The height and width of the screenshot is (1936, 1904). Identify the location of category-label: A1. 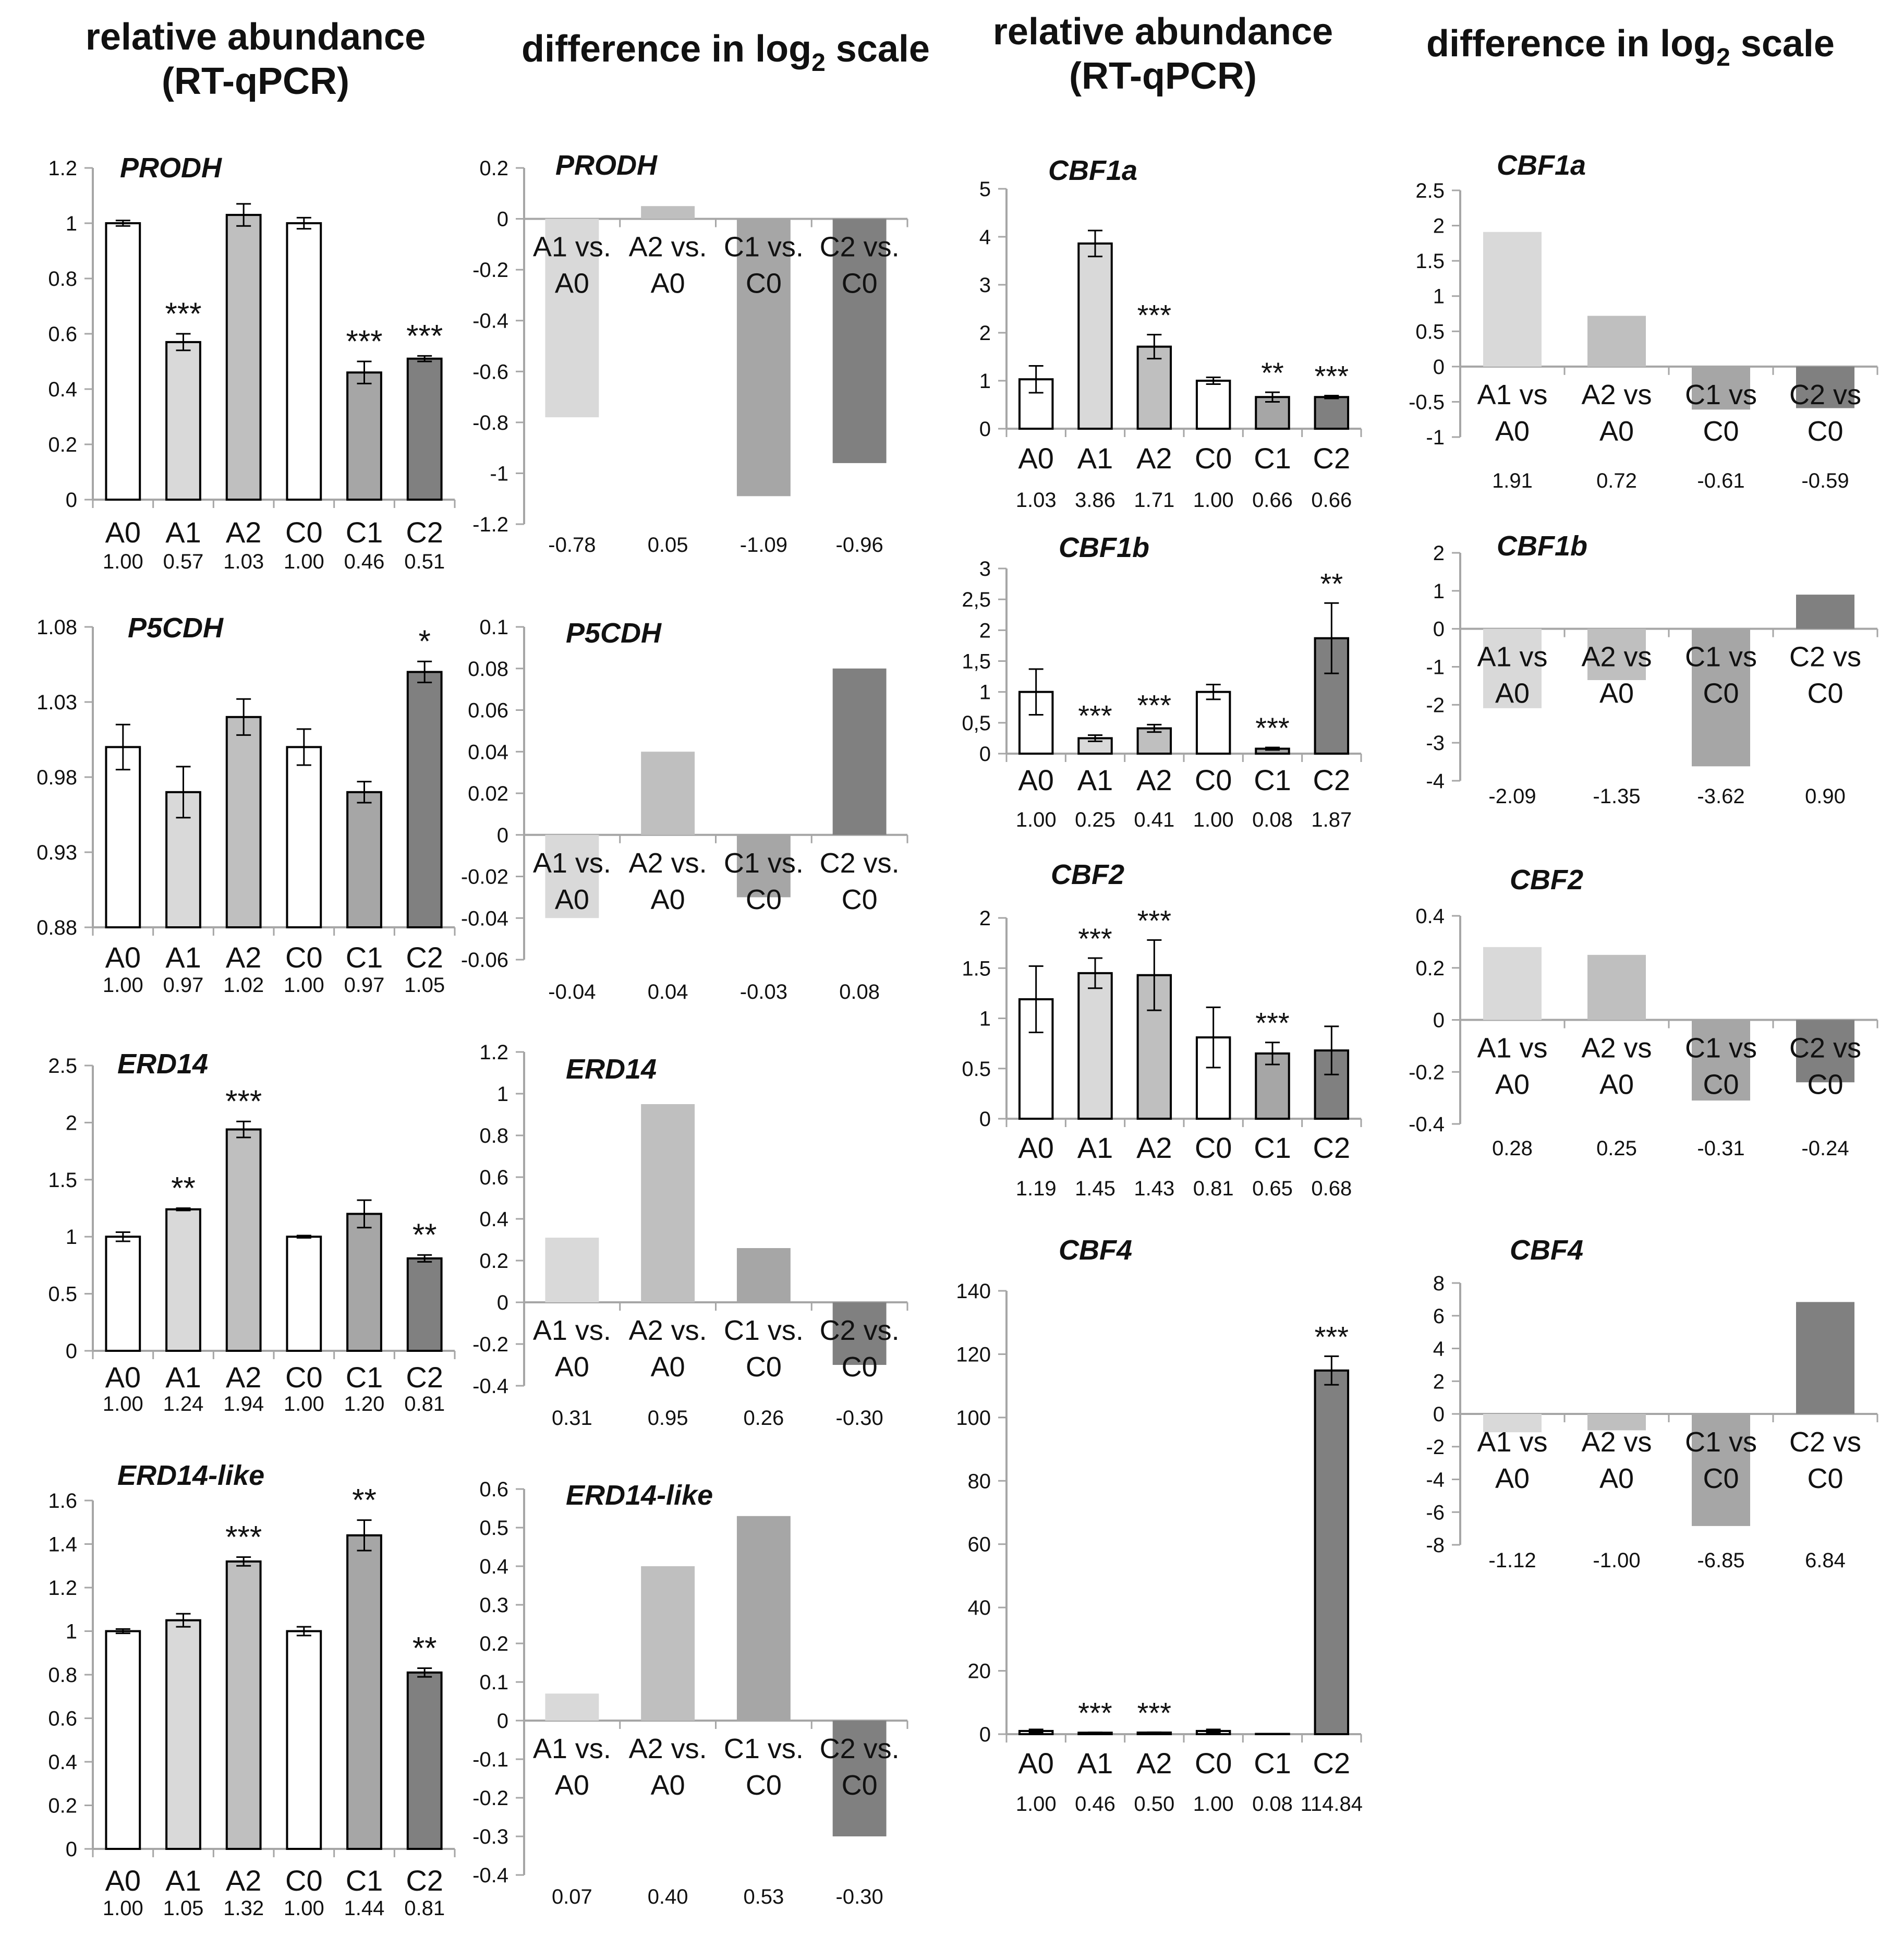
(183, 532).